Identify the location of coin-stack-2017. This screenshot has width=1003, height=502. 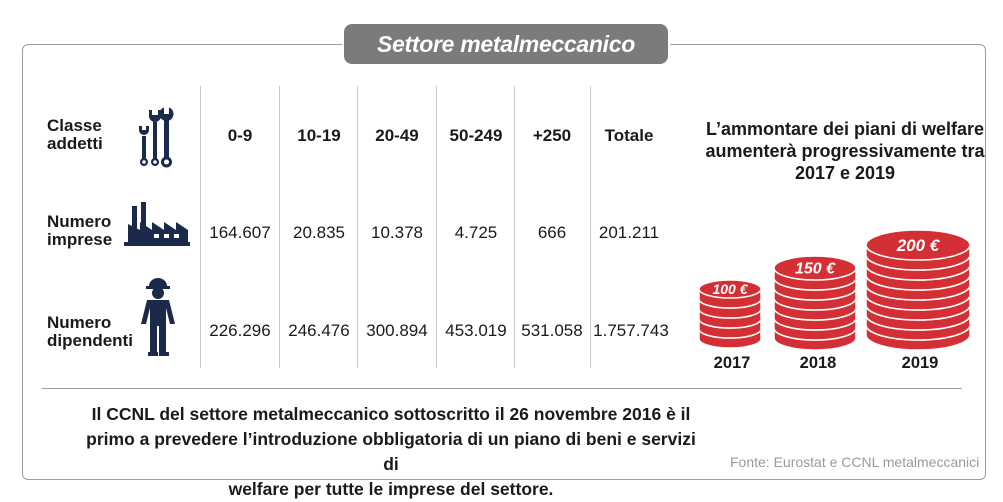
(730, 314).